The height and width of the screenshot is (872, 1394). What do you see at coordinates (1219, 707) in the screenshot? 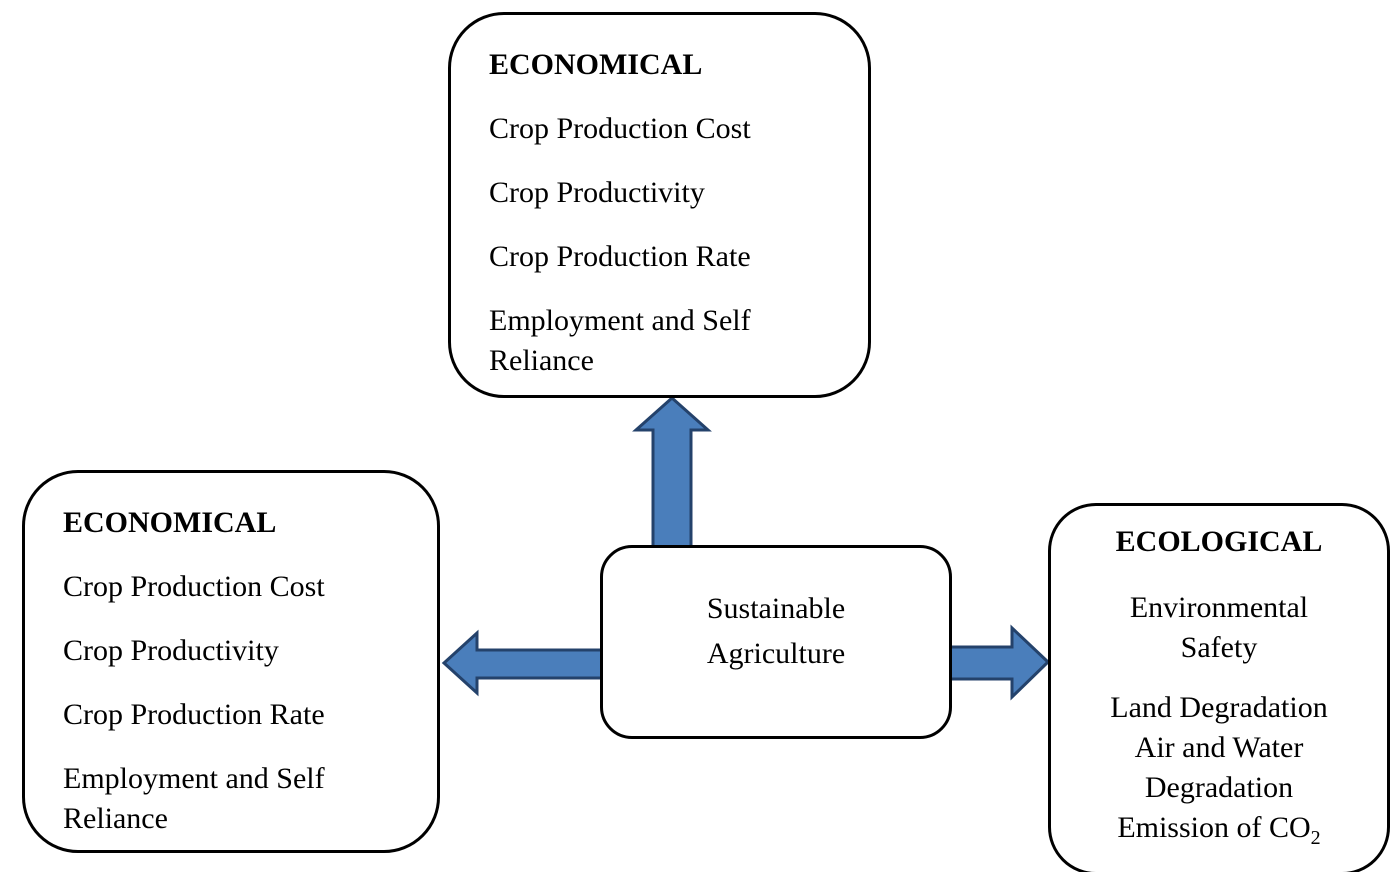
I see `ecological-line-land-degradation: Land Degradation` at bounding box center [1219, 707].